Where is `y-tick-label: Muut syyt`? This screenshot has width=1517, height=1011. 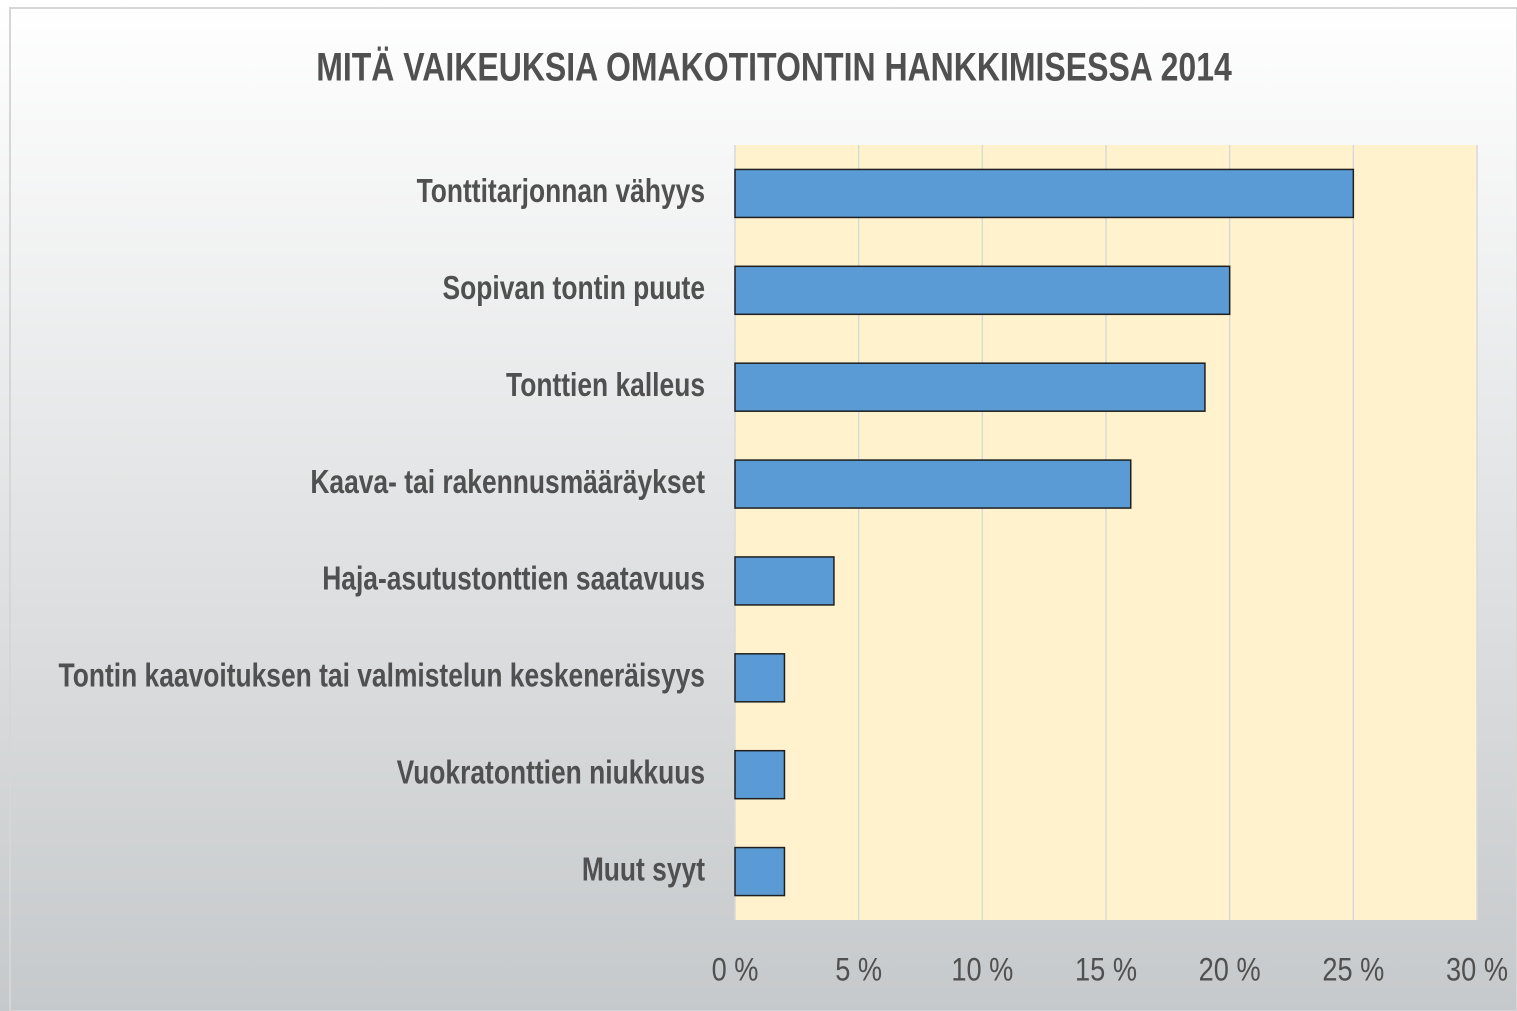 y-tick-label: Muut syyt is located at coordinates (643, 870).